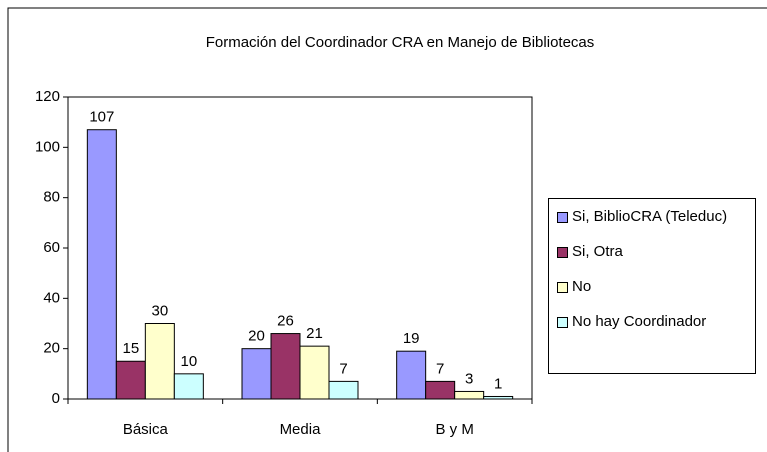 The width and height of the screenshot is (767, 452). Describe the element at coordinates (130, 348) in the screenshot. I see `data-label: 15` at that location.